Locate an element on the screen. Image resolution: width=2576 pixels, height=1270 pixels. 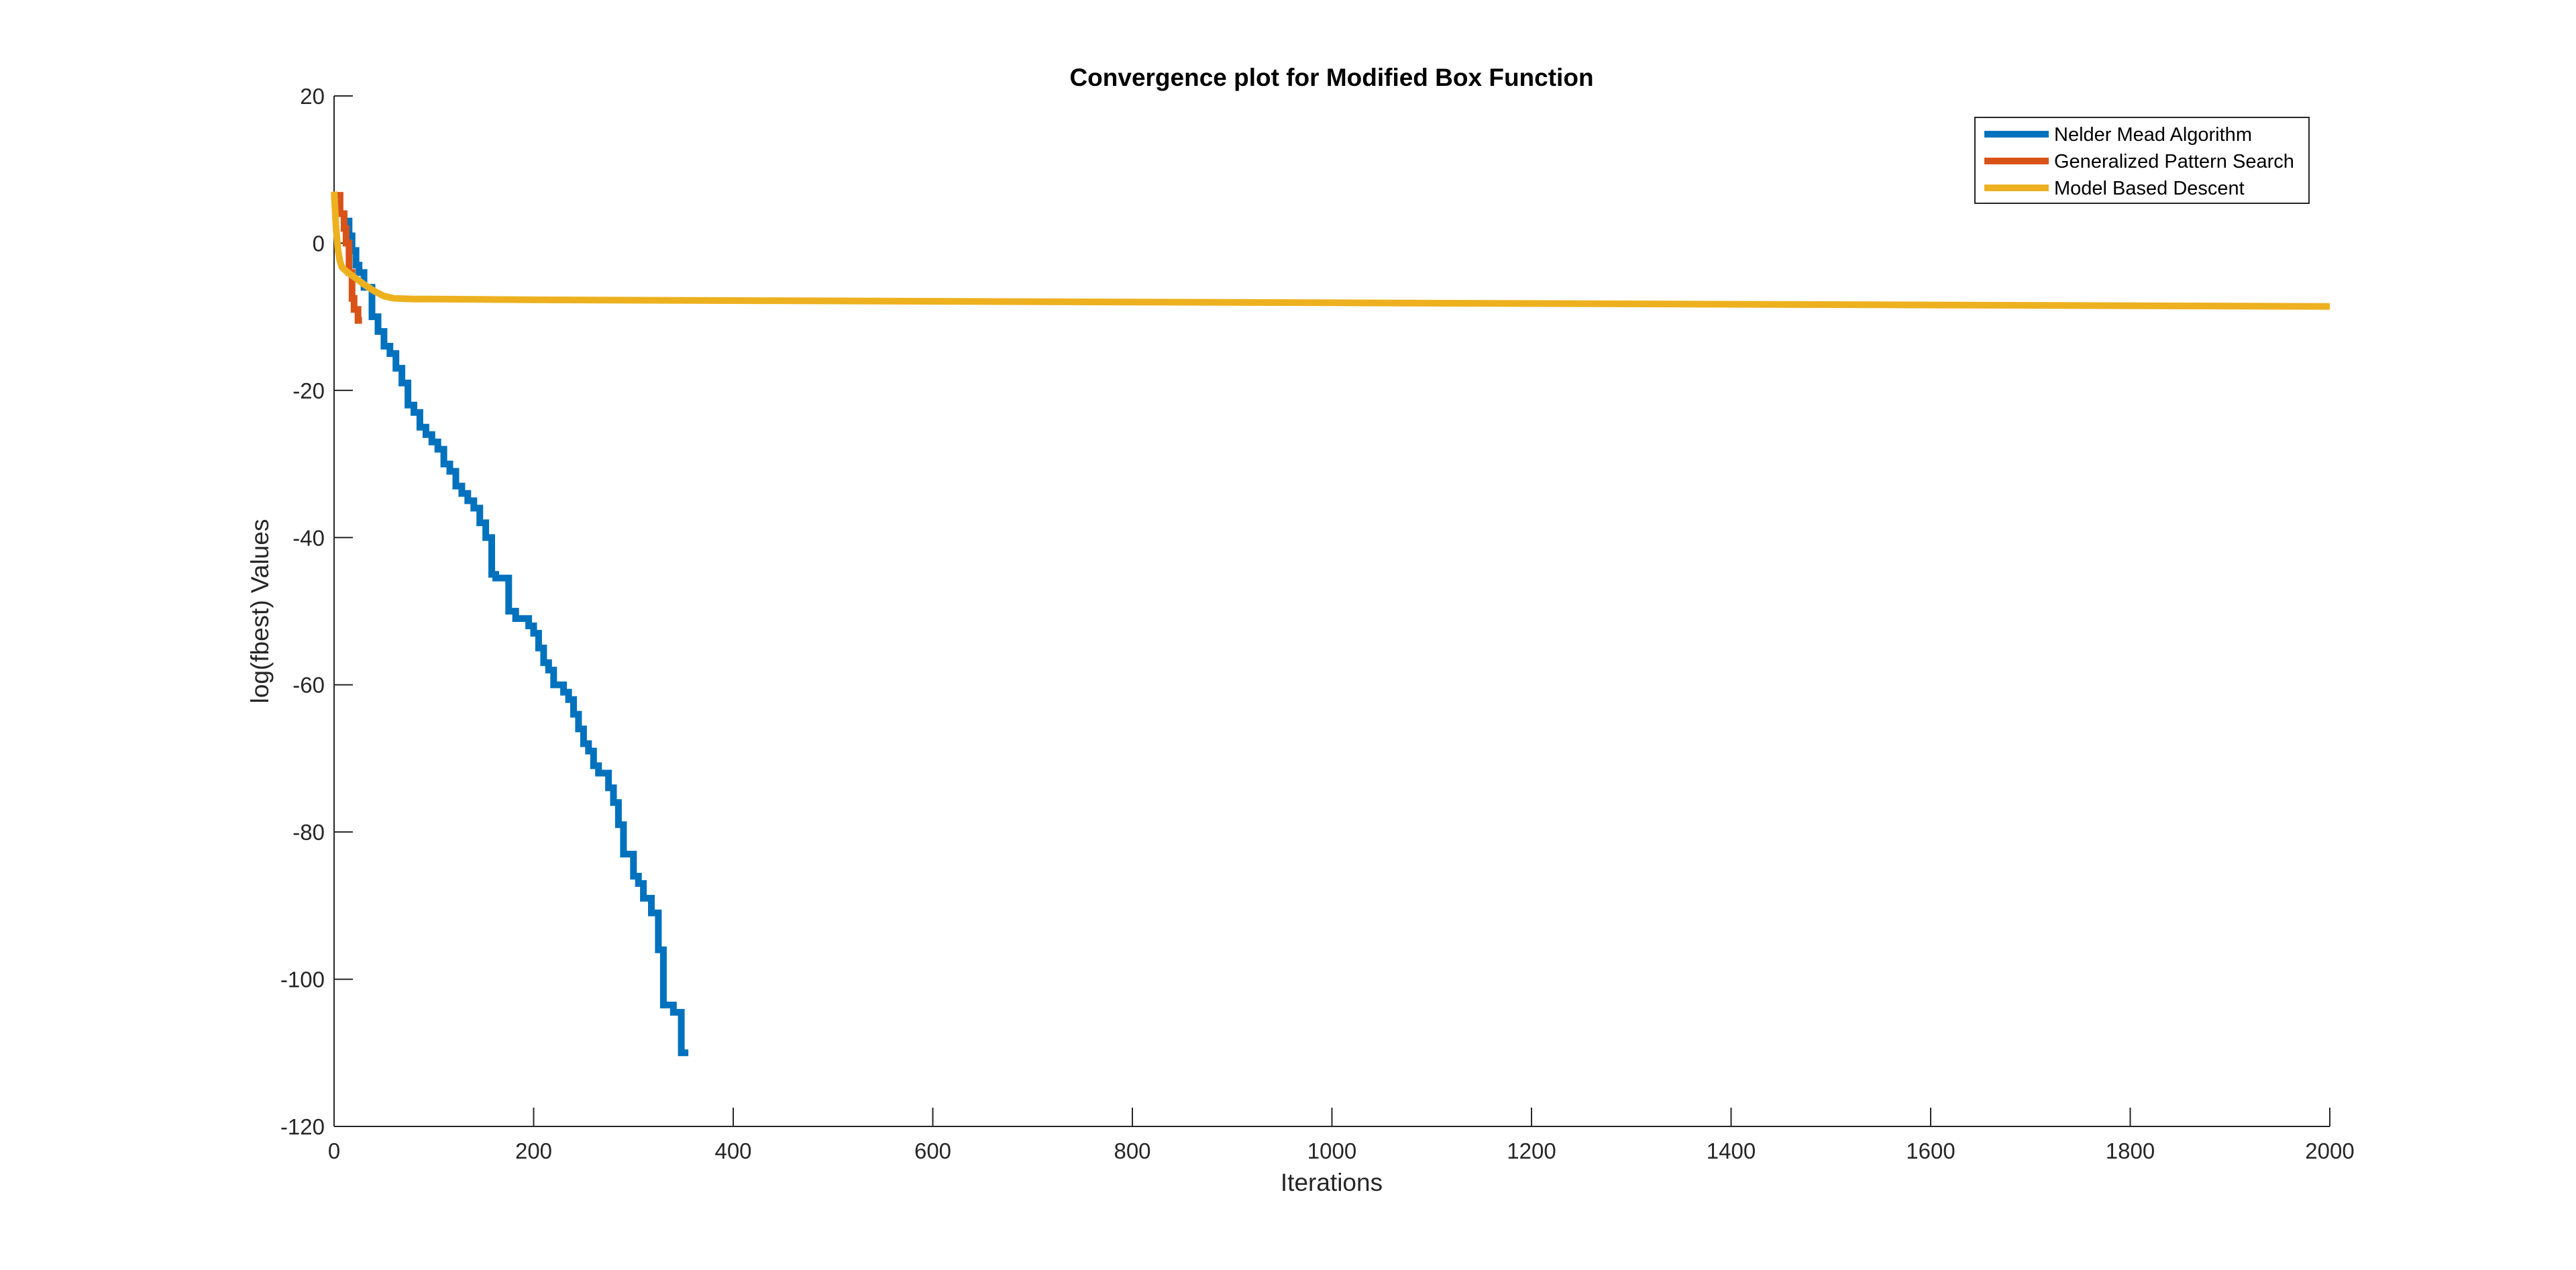
x-tick-label: 200 is located at coordinates (533, 1151).